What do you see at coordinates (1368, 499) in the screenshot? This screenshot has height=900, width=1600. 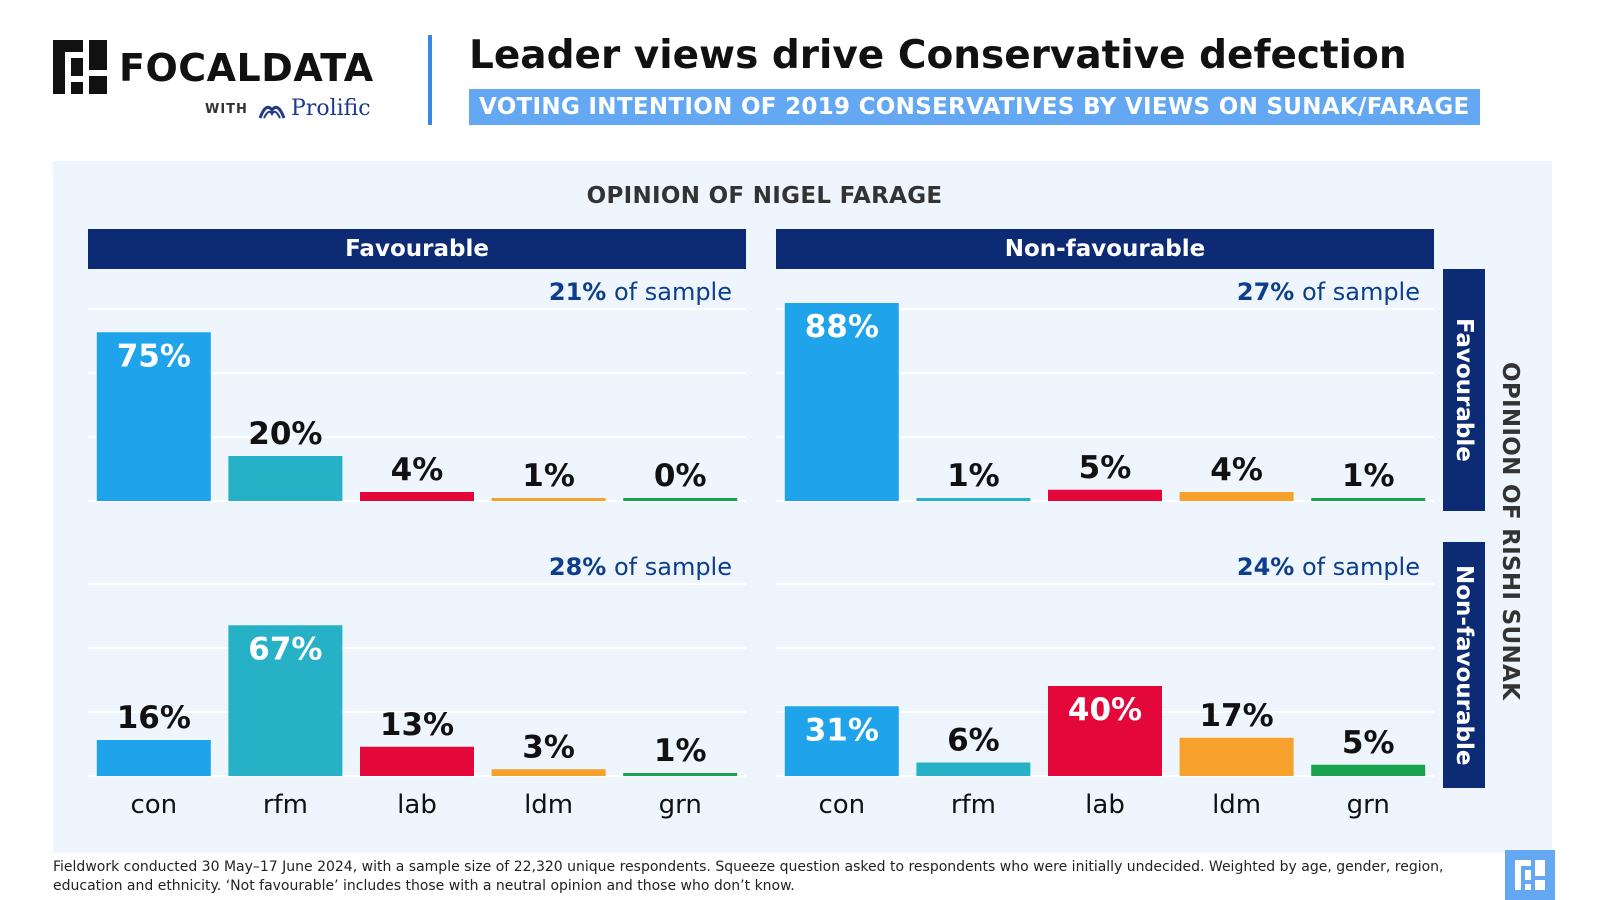 I see `panel-farage-nonfav-sunak-fav-bar-grn` at bounding box center [1368, 499].